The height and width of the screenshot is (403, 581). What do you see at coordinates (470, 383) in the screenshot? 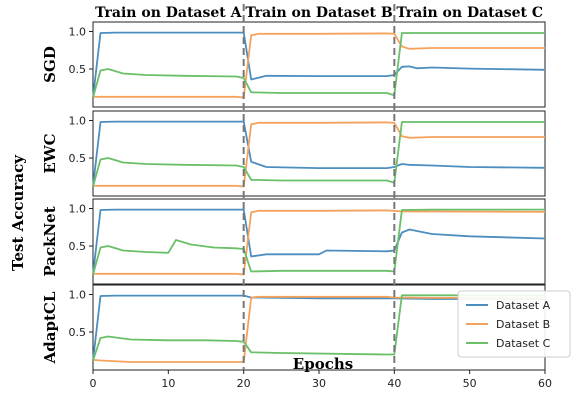
I see `x-tick-label: 50` at bounding box center [470, 383].